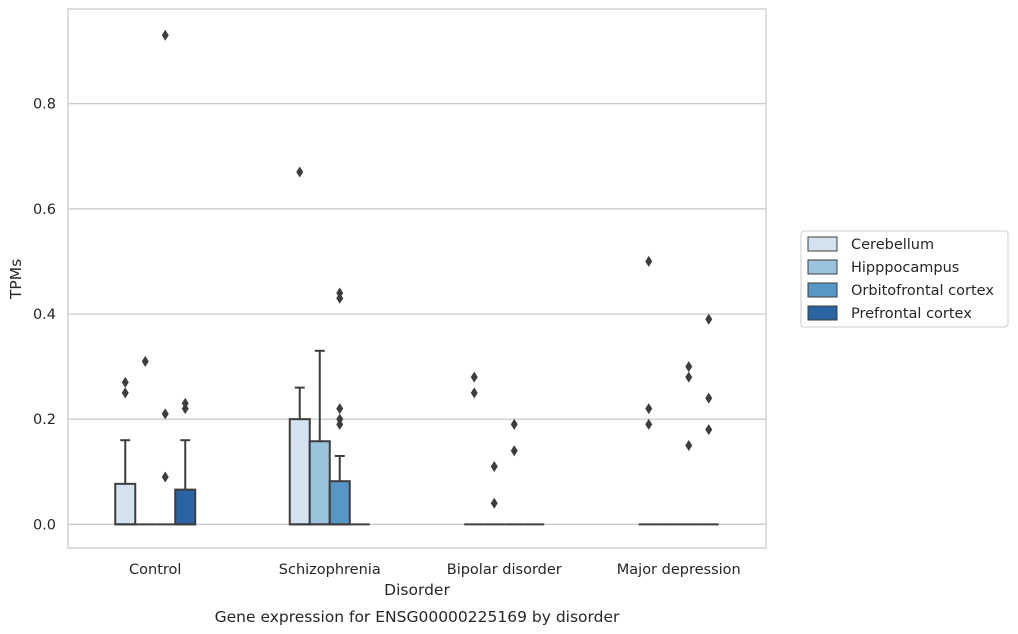 This screenshot has height=634, width=1018. What do you see at coordinates (44, 420) in the screenshot?
I see `y-tick-label: 0.2` at bounding box center [44, 420].